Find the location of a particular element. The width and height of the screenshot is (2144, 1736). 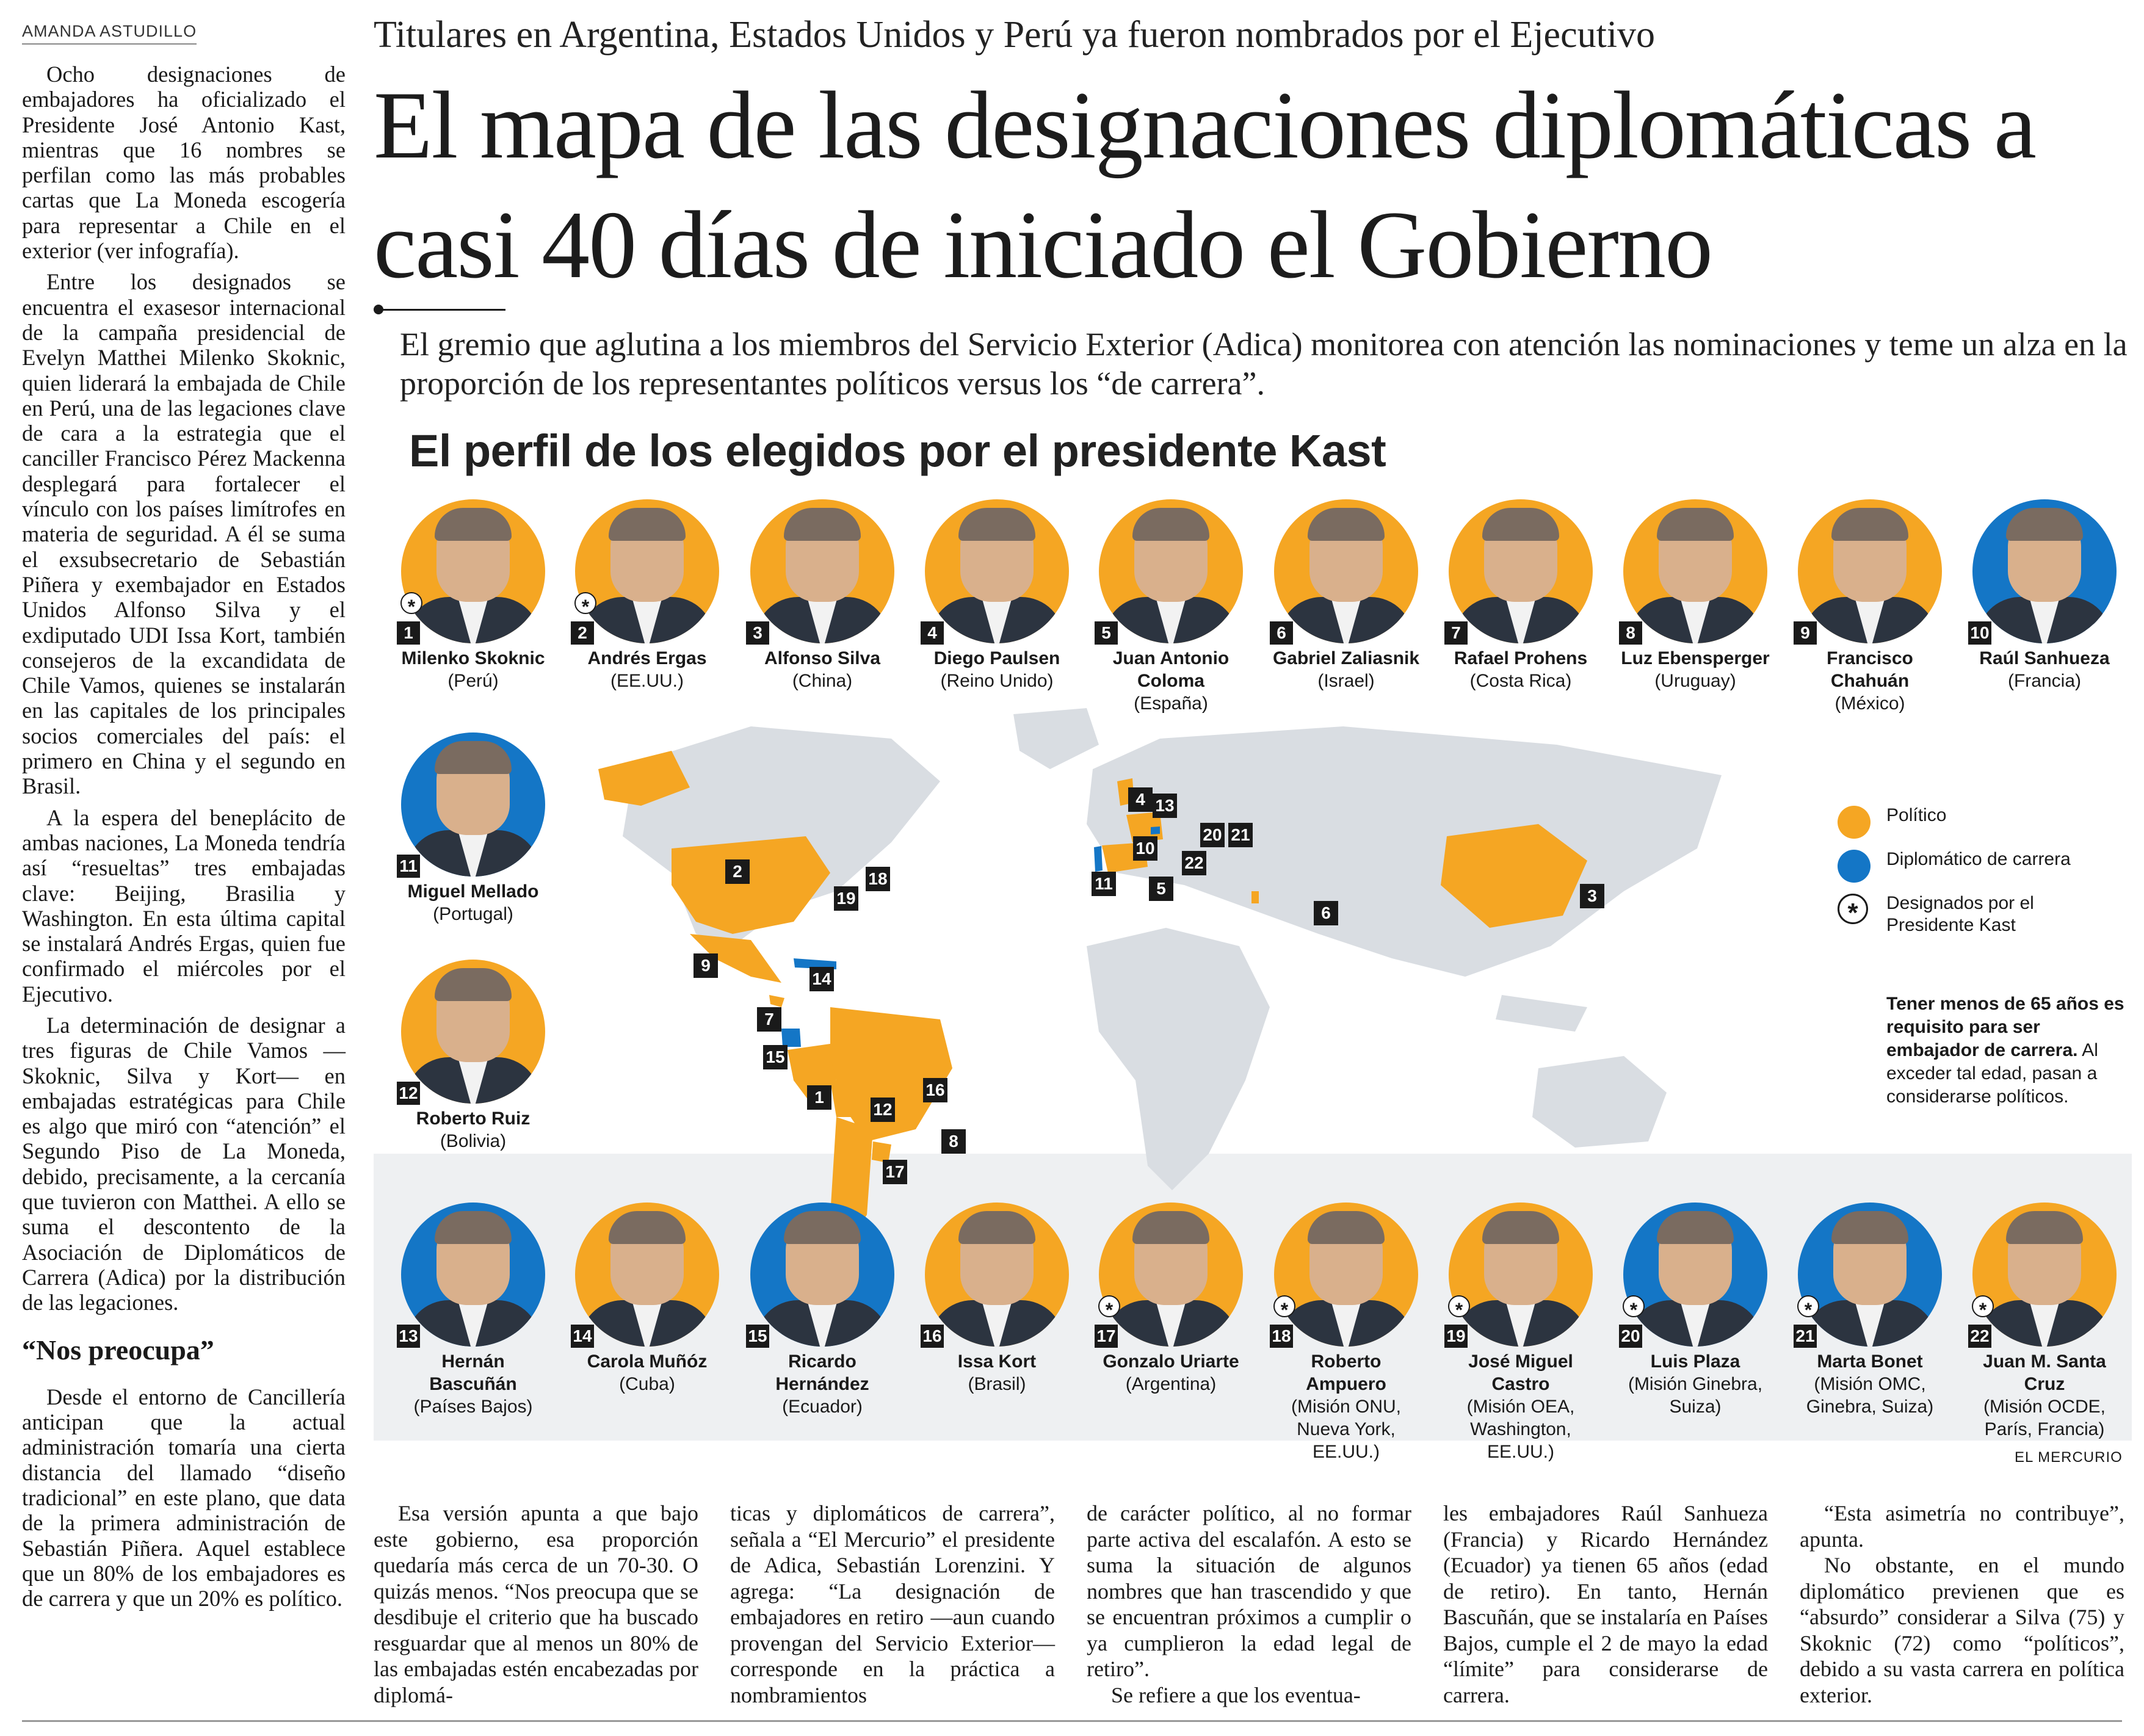

person-post: (Misión OMC, Ginebra, Suiza) is located at coordinates (1870, 1395).